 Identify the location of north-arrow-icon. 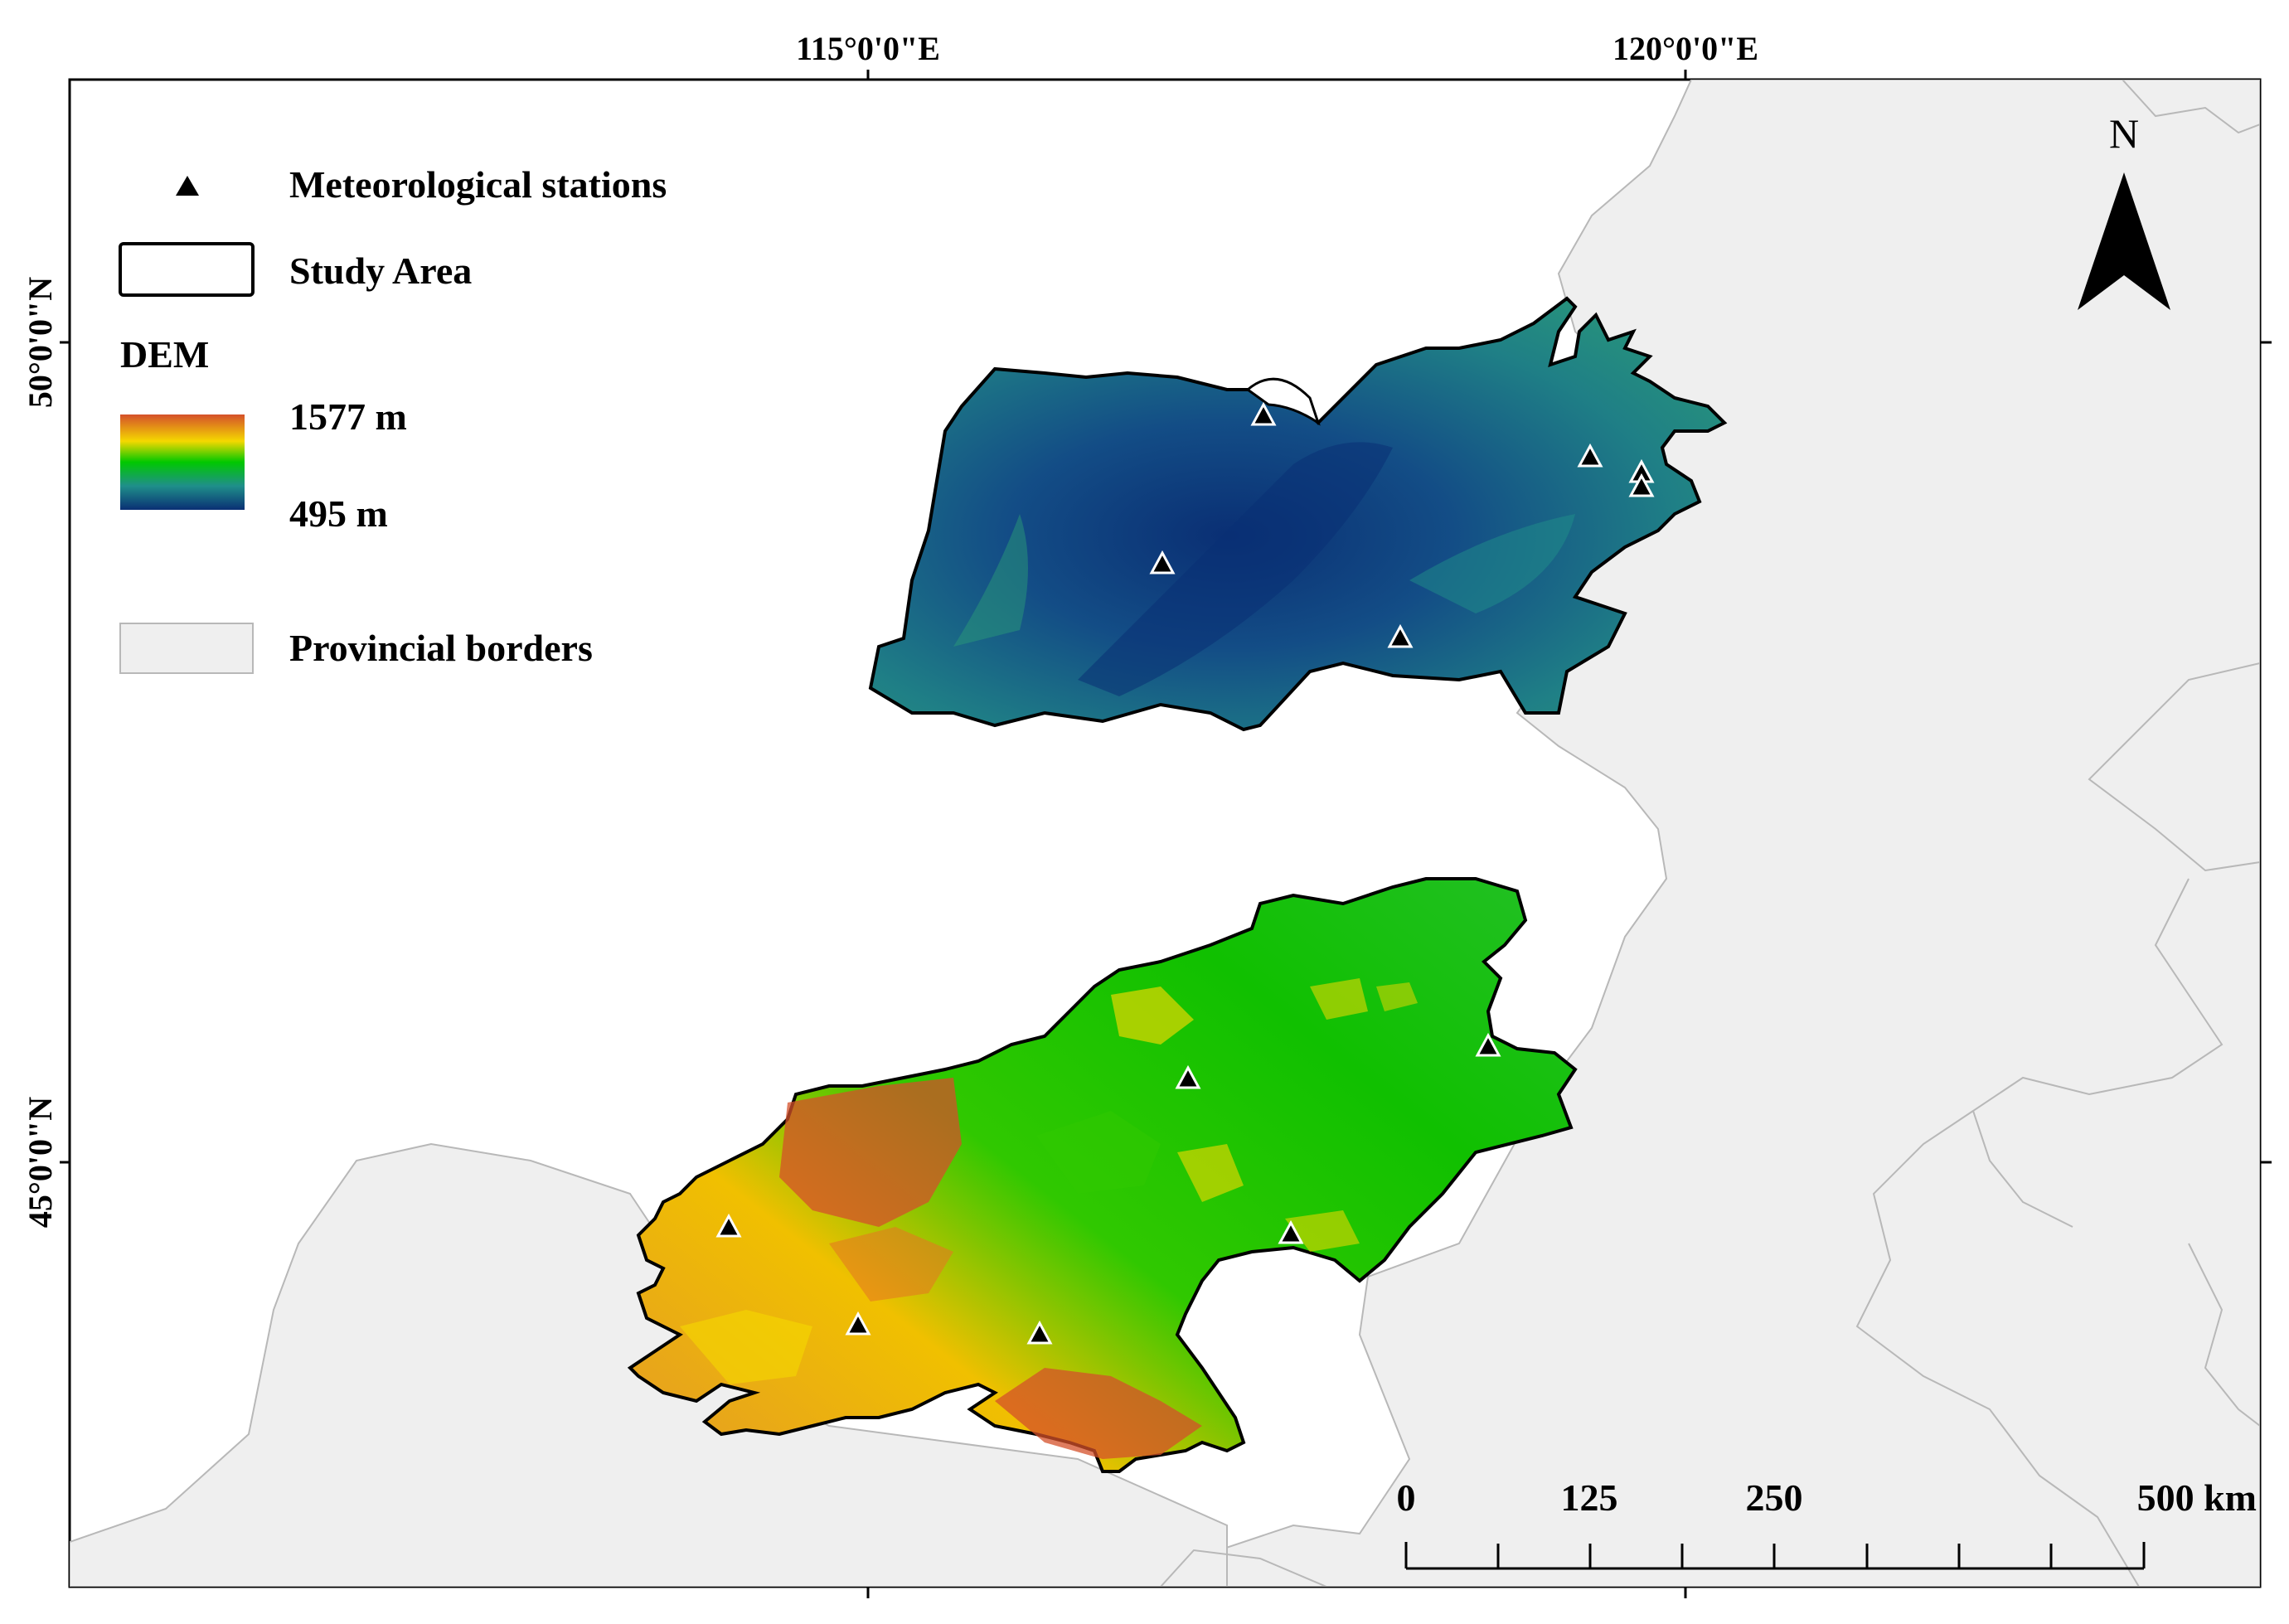
(2124, 241).